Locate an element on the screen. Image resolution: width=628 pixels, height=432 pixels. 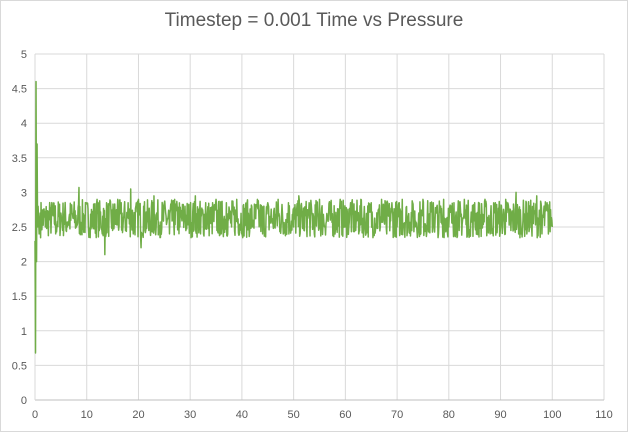
y-tick-label: 3 is located at coordinates (24, 193).